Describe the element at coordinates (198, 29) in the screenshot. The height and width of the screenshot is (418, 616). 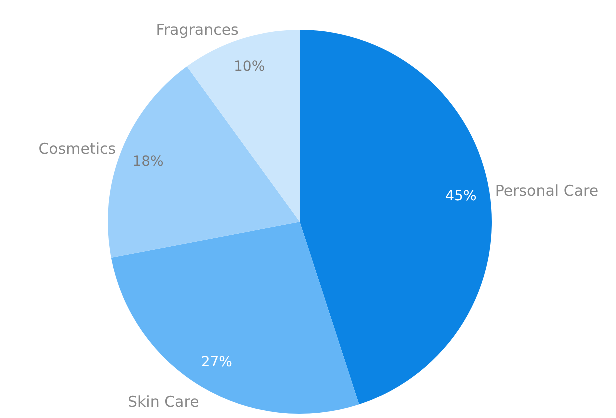
I see `slice-label: Fragrances` at that location.